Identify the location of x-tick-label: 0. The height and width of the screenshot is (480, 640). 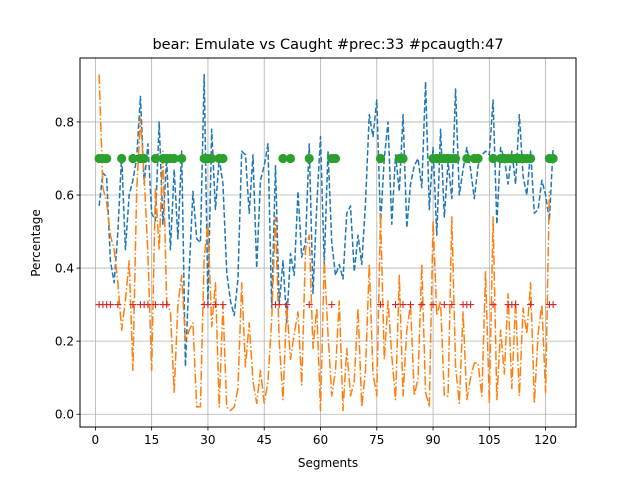
(96, 440).